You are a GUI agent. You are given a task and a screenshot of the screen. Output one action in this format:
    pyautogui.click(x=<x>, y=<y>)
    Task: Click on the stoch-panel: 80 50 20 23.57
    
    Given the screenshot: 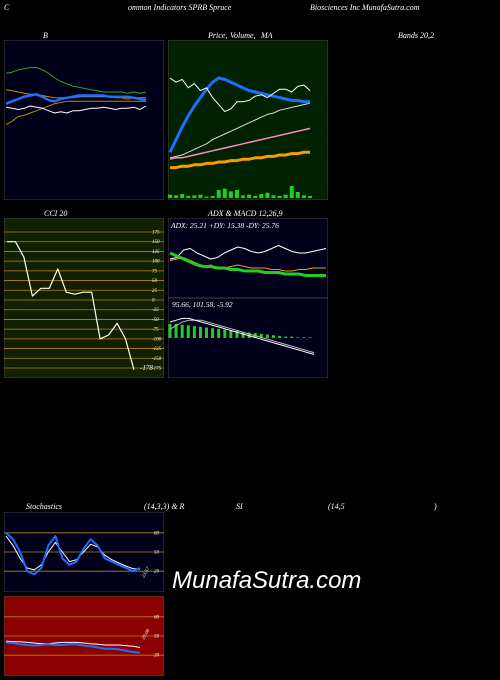 What is the action you would take?
    pyautogui.click(x=84, y=552)
    